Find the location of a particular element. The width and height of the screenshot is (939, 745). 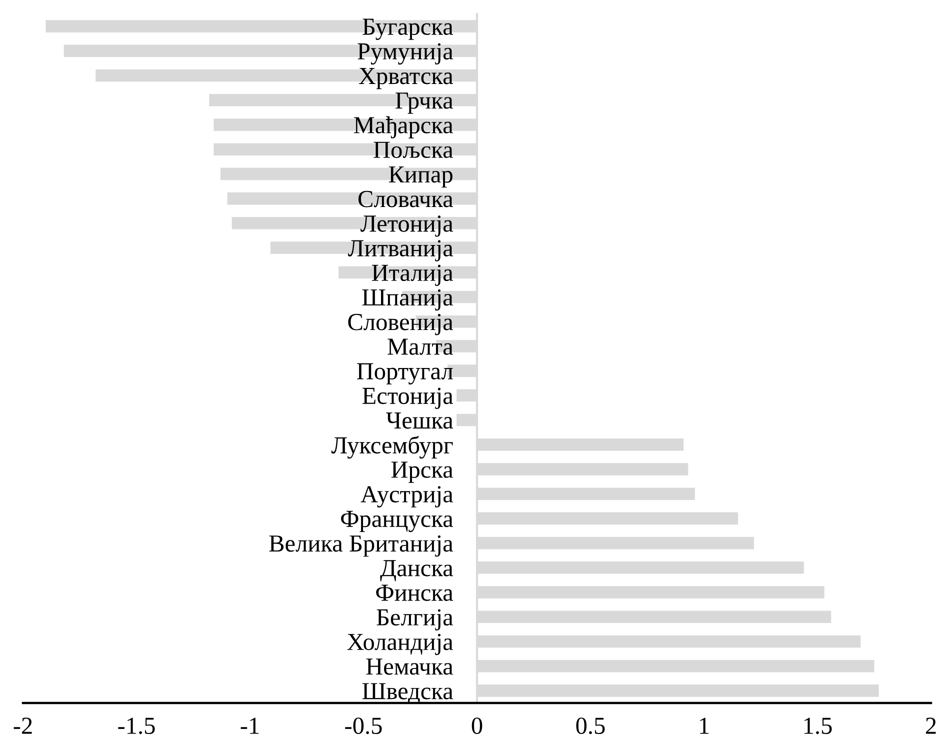

y-tick-label: Грчка is located at coordinates (425, 103).